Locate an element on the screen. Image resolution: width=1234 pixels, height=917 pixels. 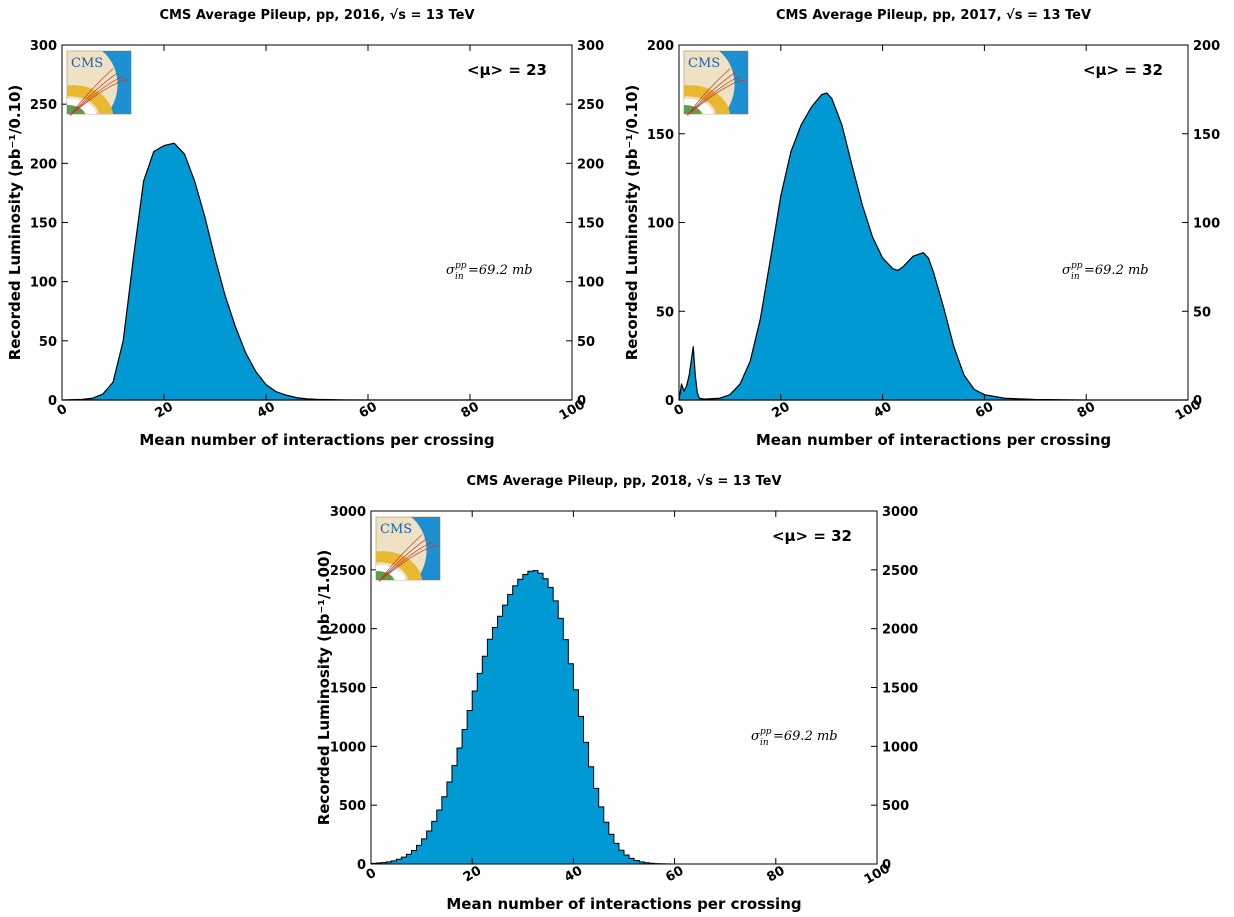
y-tick-label: 1000 is located at coordinates (348, 747).